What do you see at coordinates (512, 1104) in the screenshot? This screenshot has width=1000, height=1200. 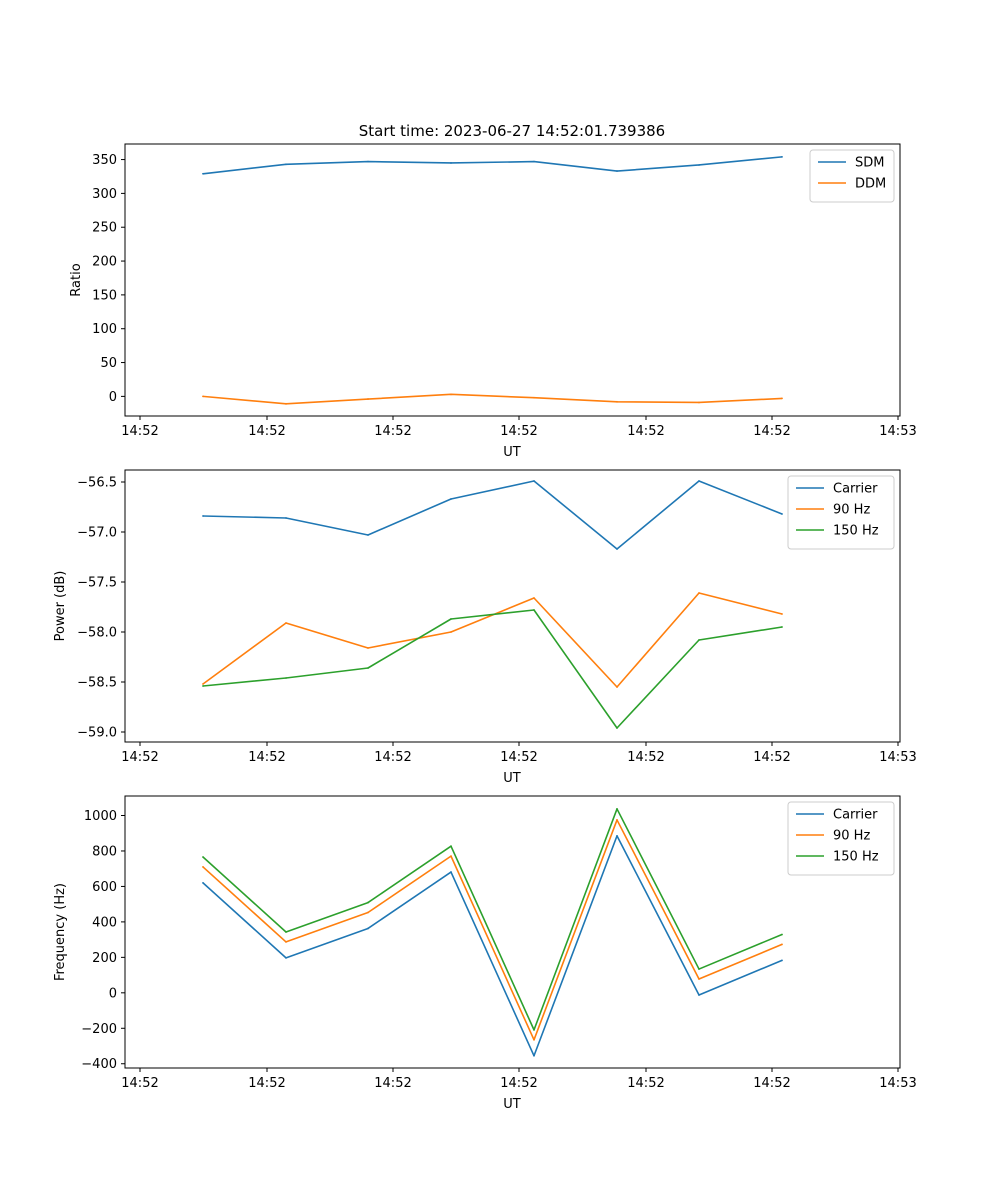 I see `frequency-x-axis-label: UT` at bounding box center [512, 1104].